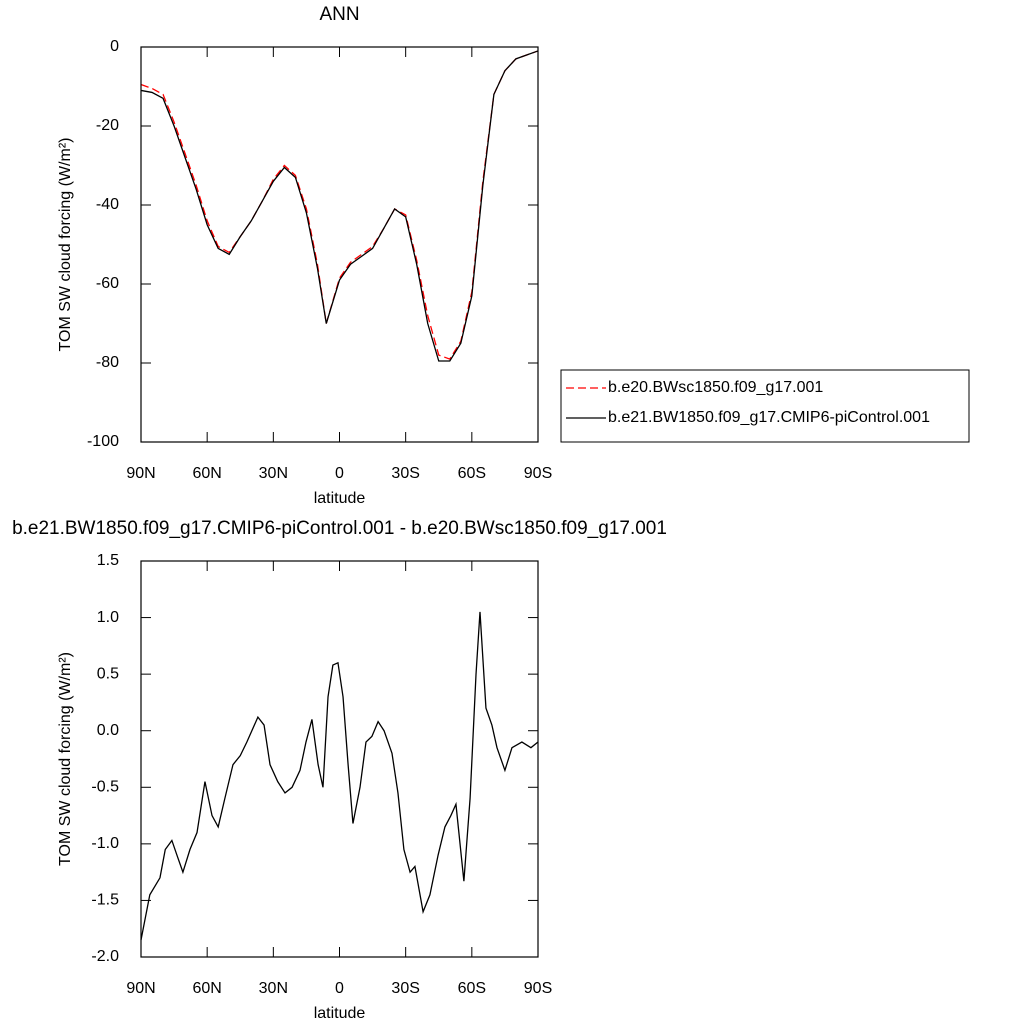  What do you see at coordinates (108, 730) in the screenshot?
I see `y-tick-label: 0.0` at bounding box center [108, 730].